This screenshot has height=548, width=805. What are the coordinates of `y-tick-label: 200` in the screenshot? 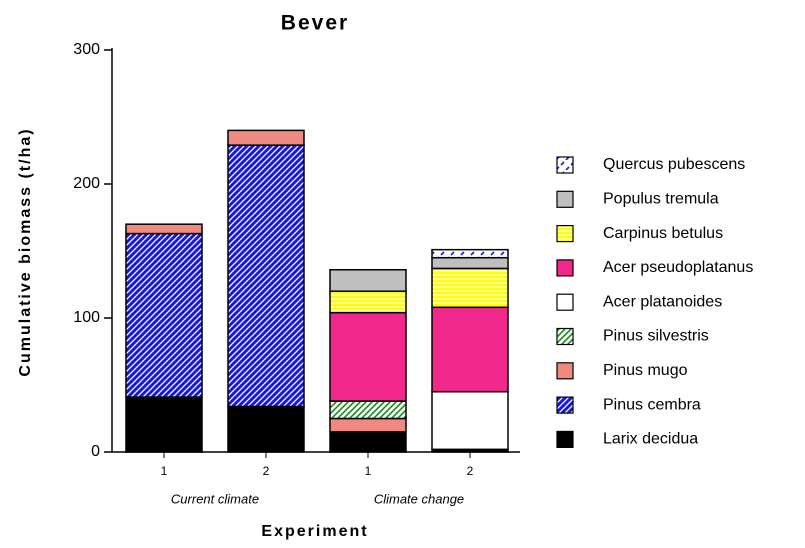 It's located at (86, 183).